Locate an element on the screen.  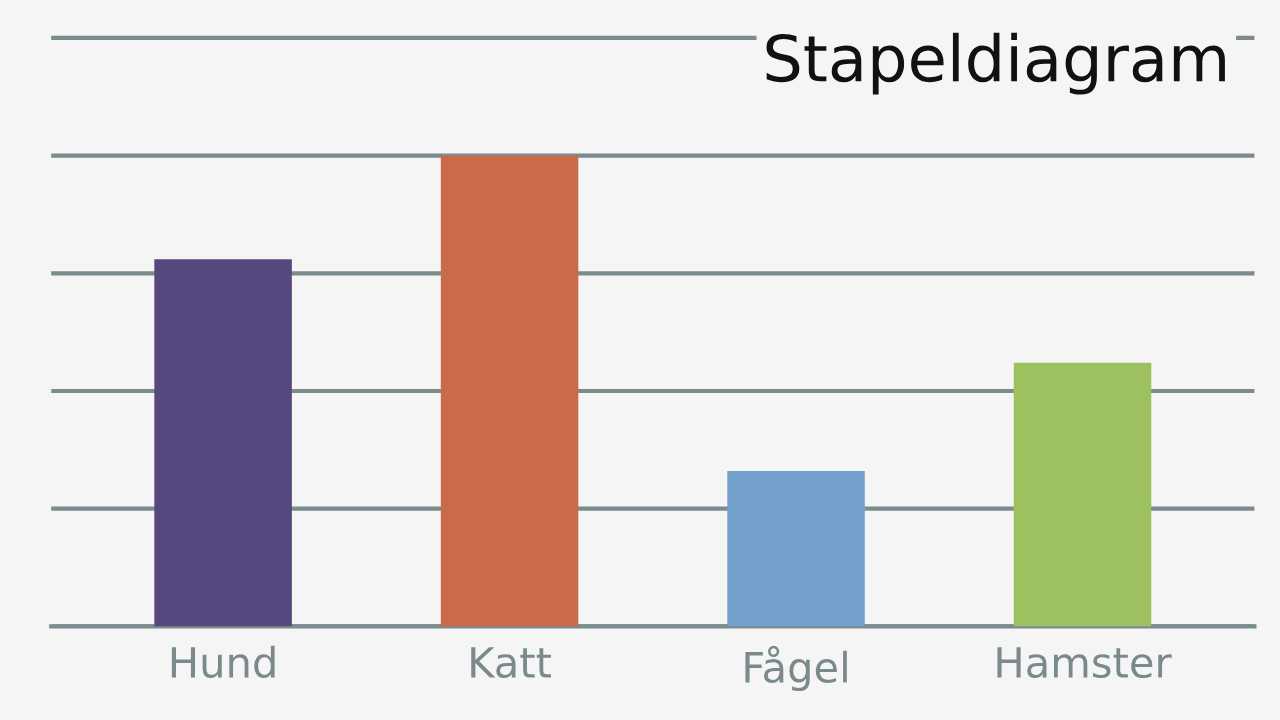
x-tick-label: Hund is located at coordinates (223, 662).